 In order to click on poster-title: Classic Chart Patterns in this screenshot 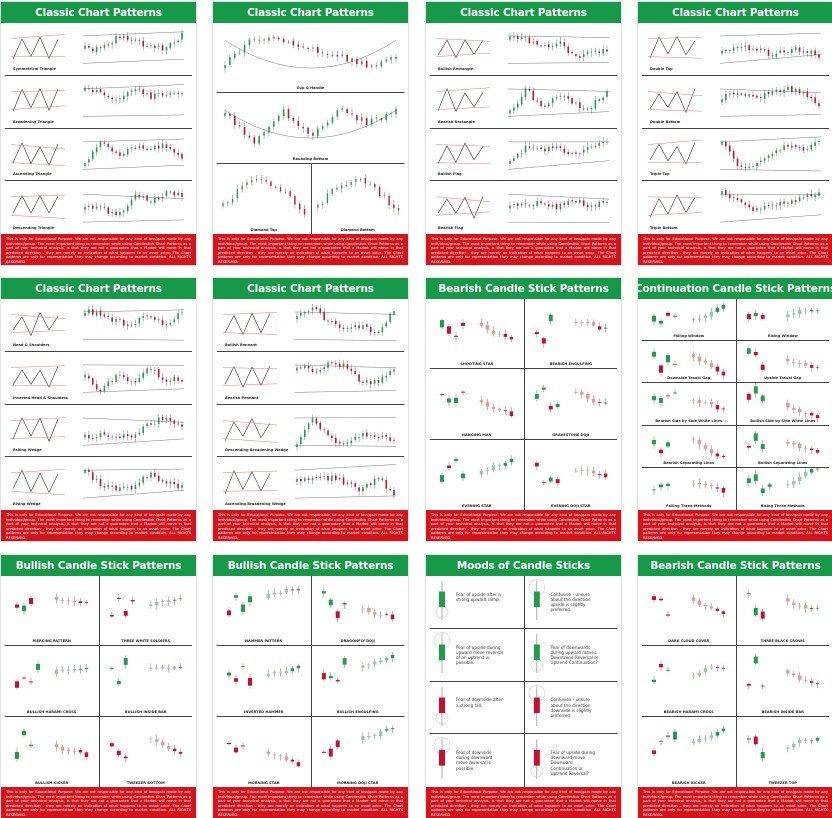, I will do `click(310, 288)`.